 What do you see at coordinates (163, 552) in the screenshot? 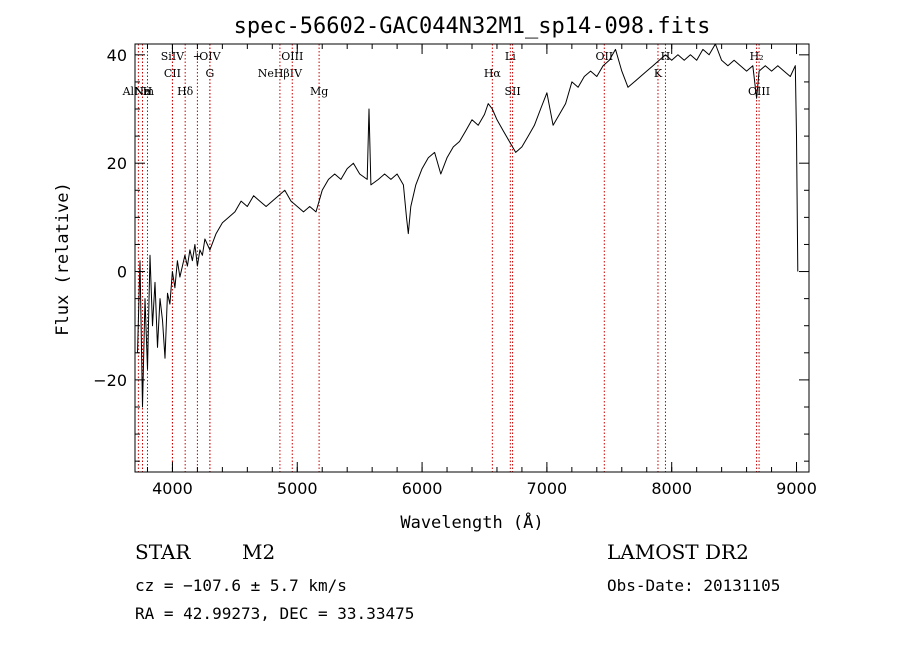
I see `object-class: STAR` at bounding box center [163, 552].